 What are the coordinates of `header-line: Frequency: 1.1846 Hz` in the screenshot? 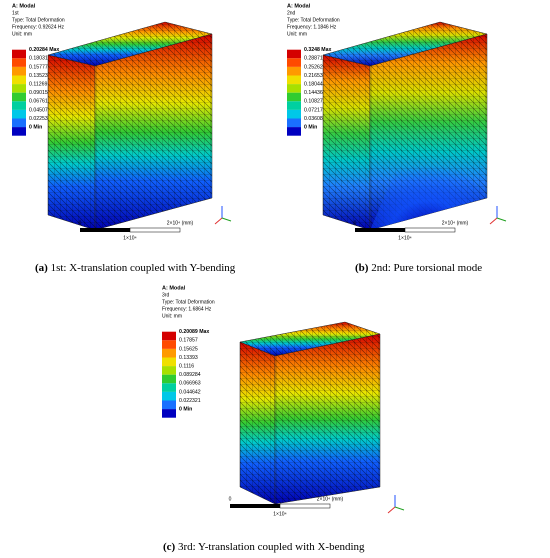 It's located at (312, 27).